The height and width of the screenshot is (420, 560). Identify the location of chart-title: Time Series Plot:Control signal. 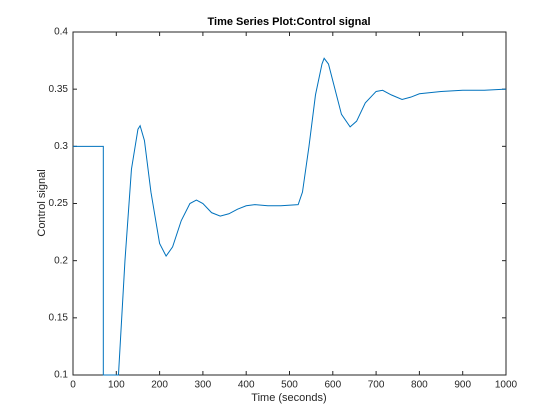
(289, 22).